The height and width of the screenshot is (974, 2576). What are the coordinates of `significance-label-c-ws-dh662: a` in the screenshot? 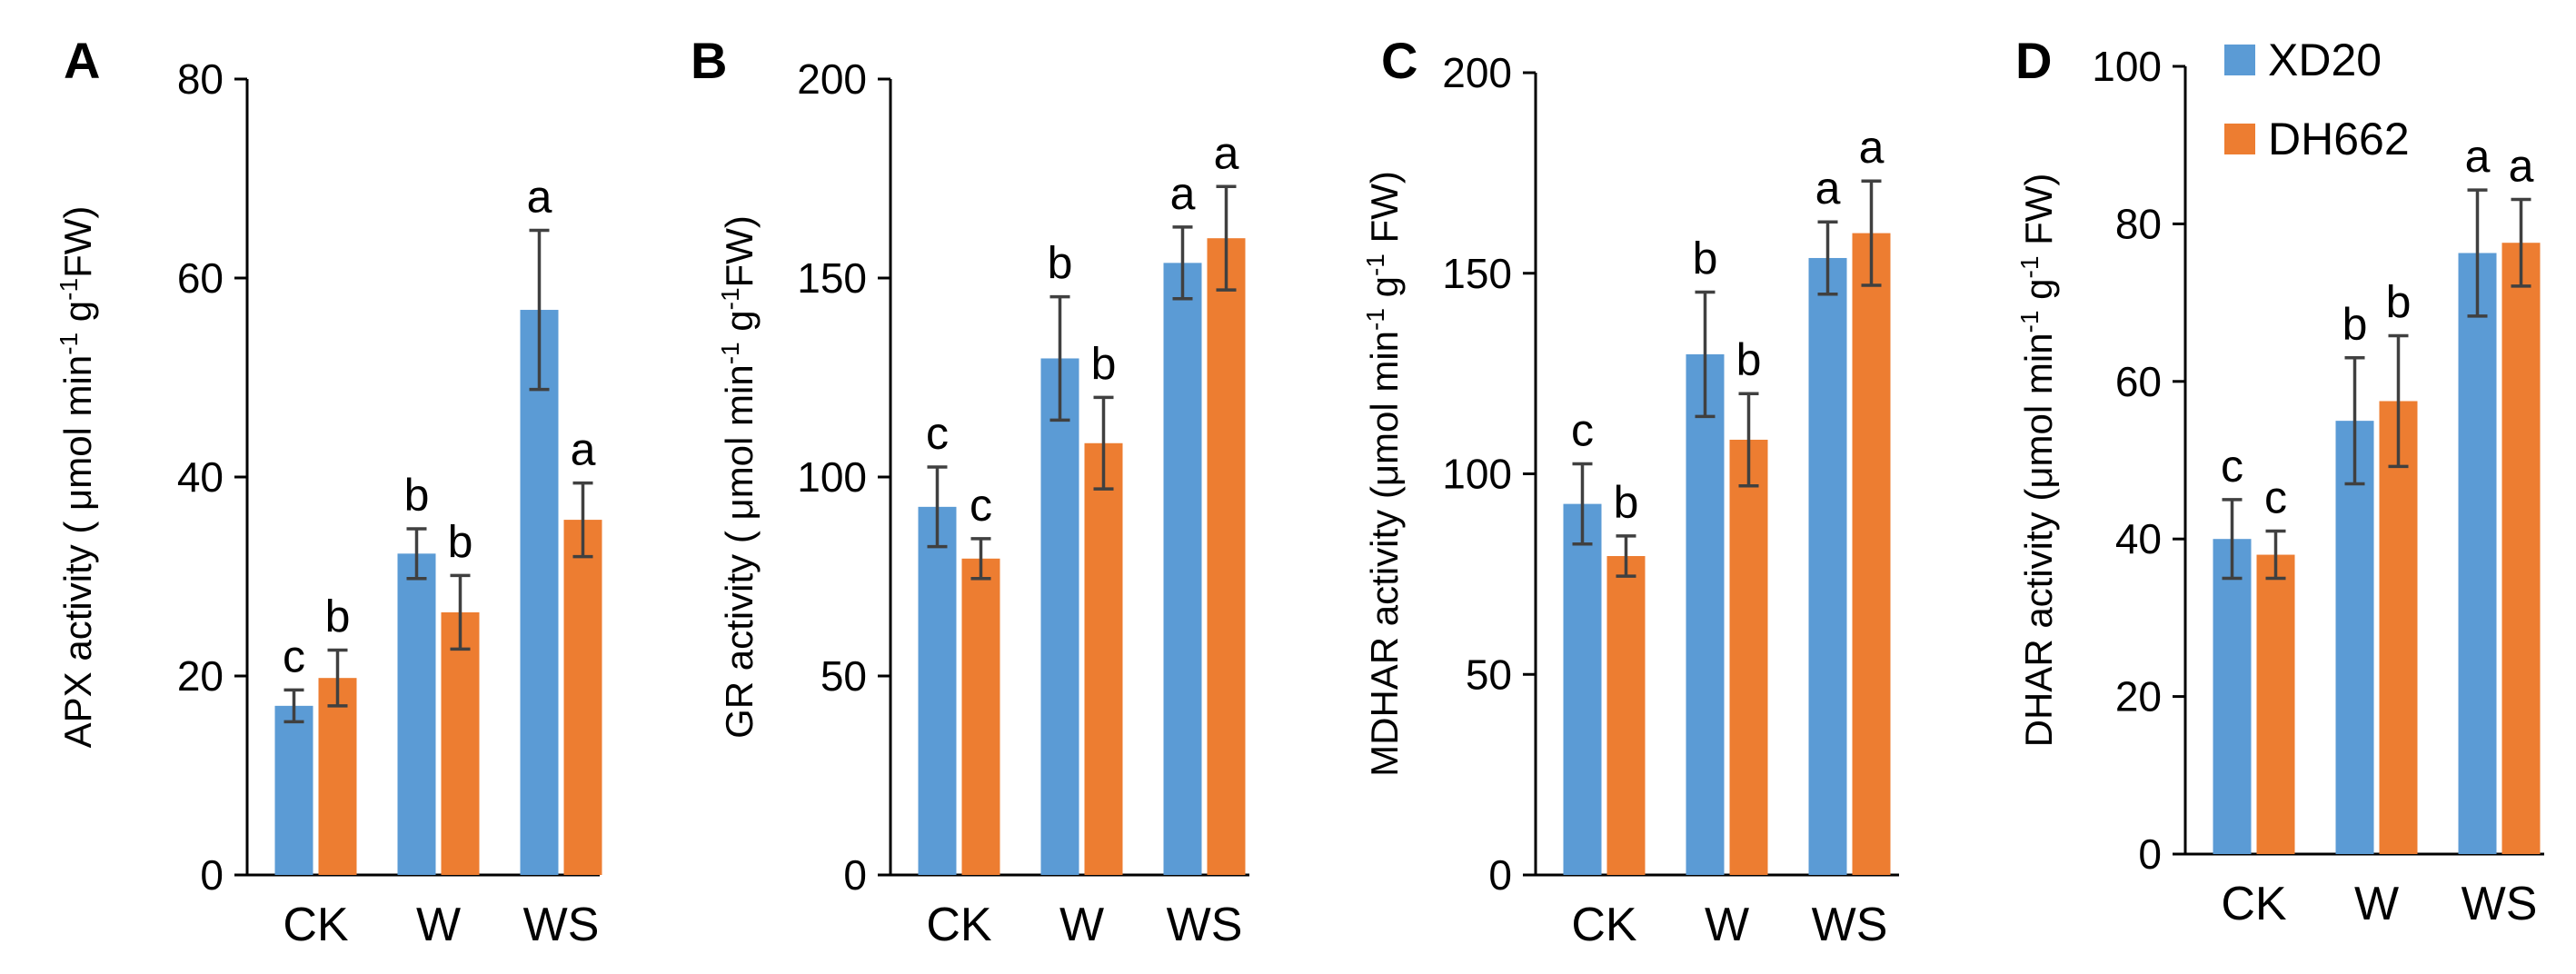 It's located at (1872, 148).